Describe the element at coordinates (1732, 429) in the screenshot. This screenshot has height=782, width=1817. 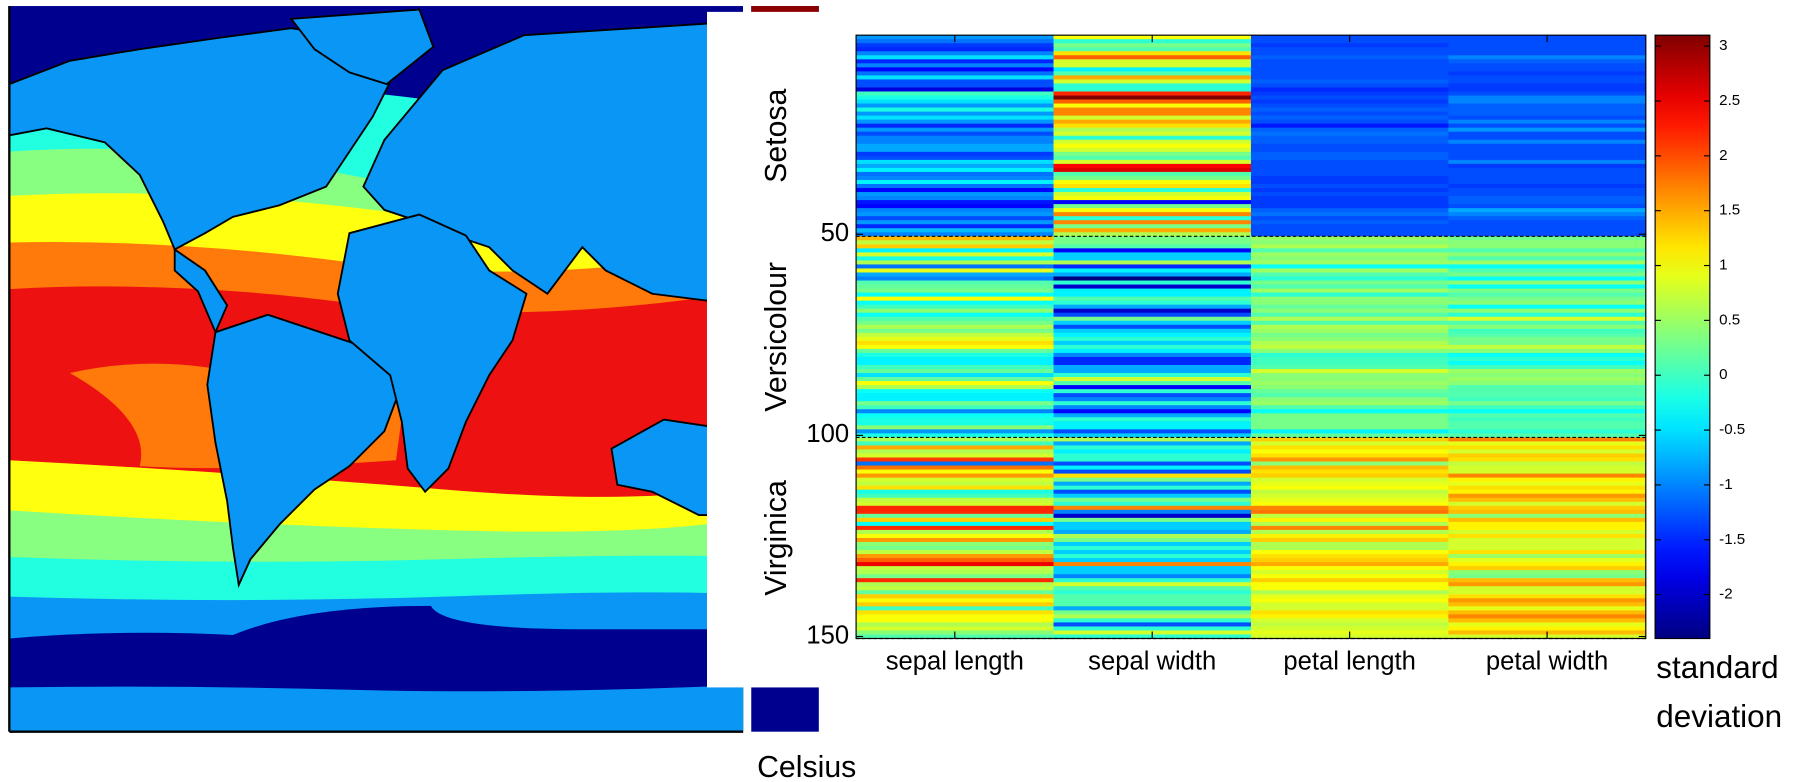
I see `colorbar-tick-label: -0.5` at that location.